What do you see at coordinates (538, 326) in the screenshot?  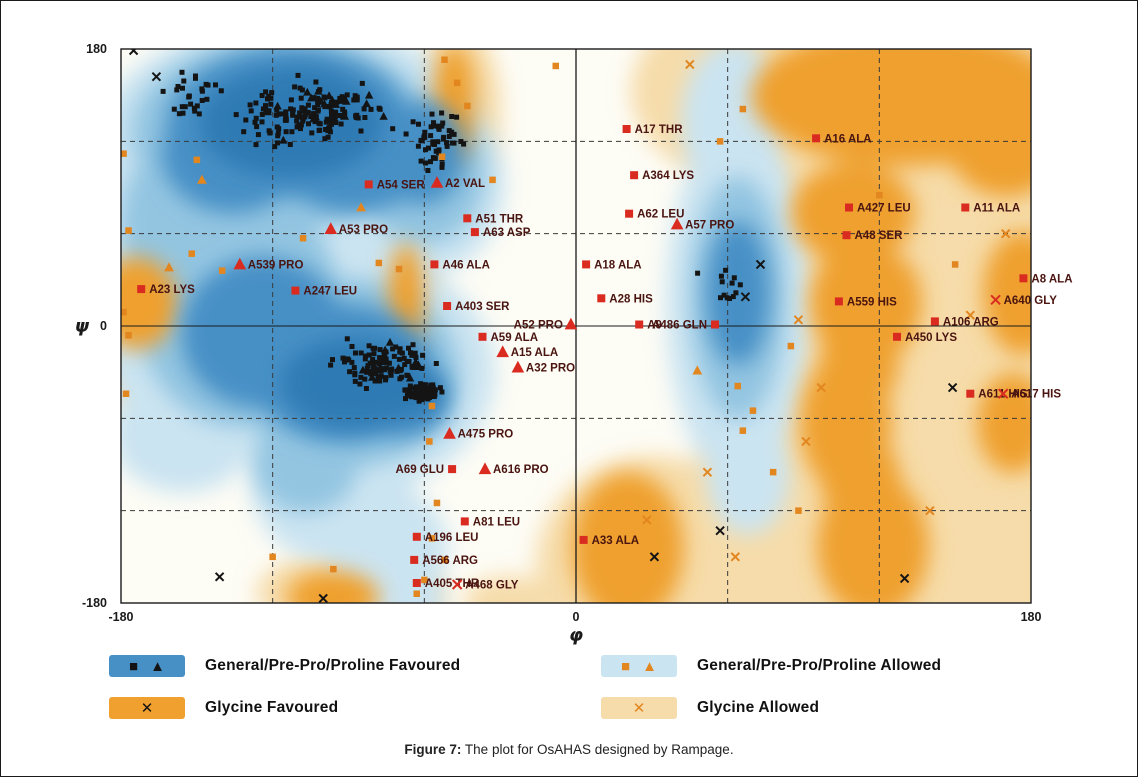 I see `svg-text: A52 PRO` at bounding box center [538, 326].